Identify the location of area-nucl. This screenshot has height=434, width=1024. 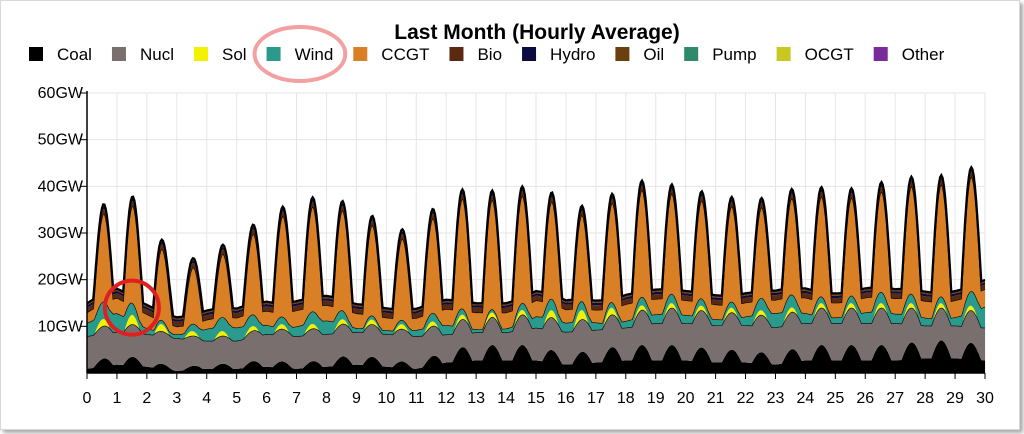
(536, 339).